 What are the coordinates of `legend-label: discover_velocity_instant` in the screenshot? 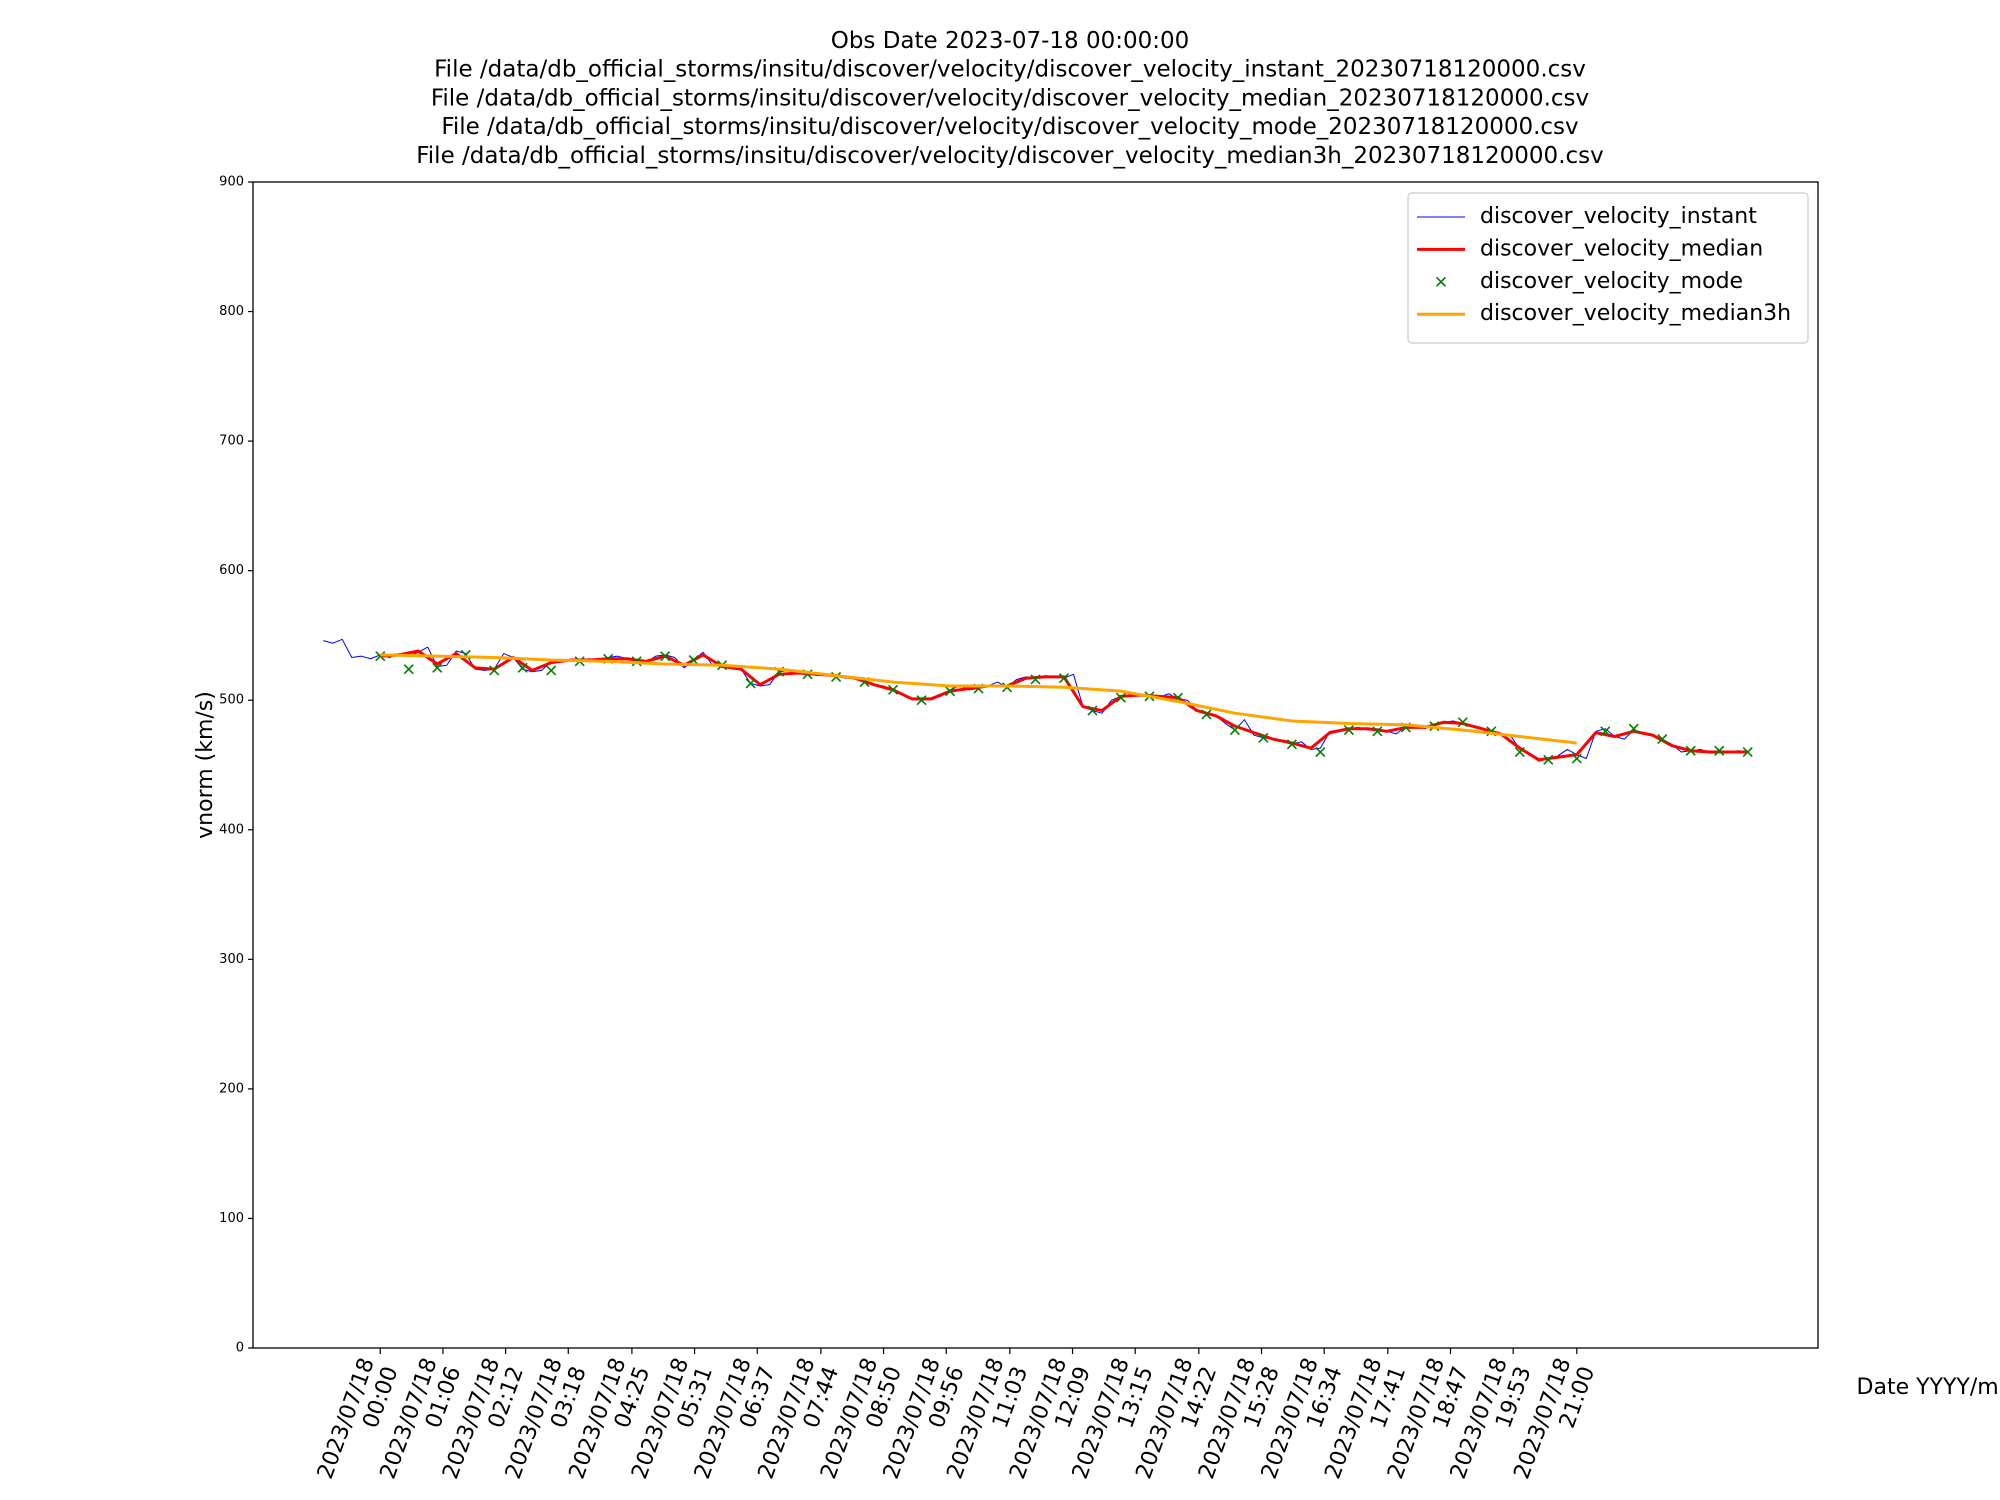 It's located at (1618, 216).